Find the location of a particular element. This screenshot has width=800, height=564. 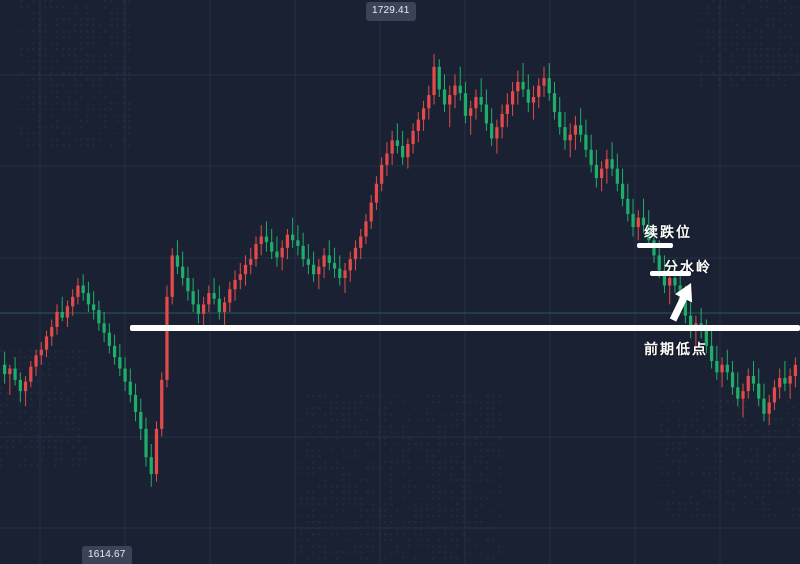

level-line-previous-low is located at coordinates (465, 328).